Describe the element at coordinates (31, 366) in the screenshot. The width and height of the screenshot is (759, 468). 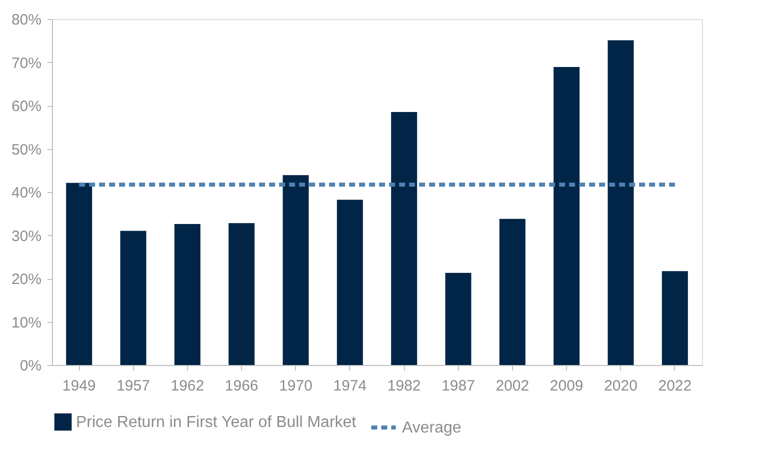
I see `y-tick-label: 0%` at that location.